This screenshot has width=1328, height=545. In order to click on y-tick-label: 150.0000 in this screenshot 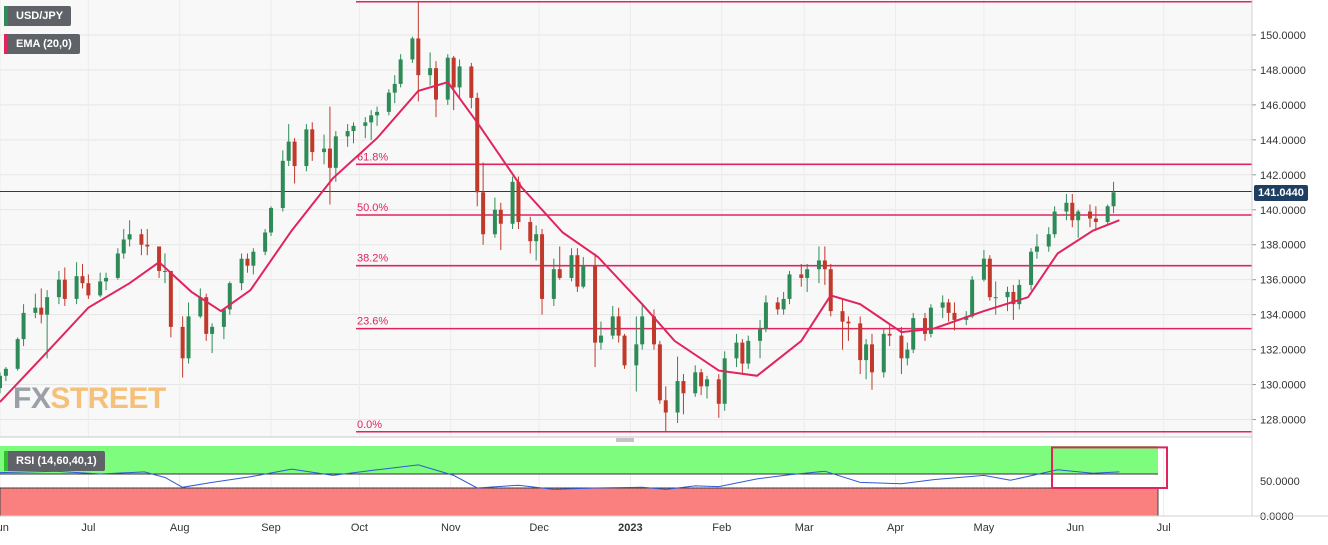, I will do `click(1283, 36)`.